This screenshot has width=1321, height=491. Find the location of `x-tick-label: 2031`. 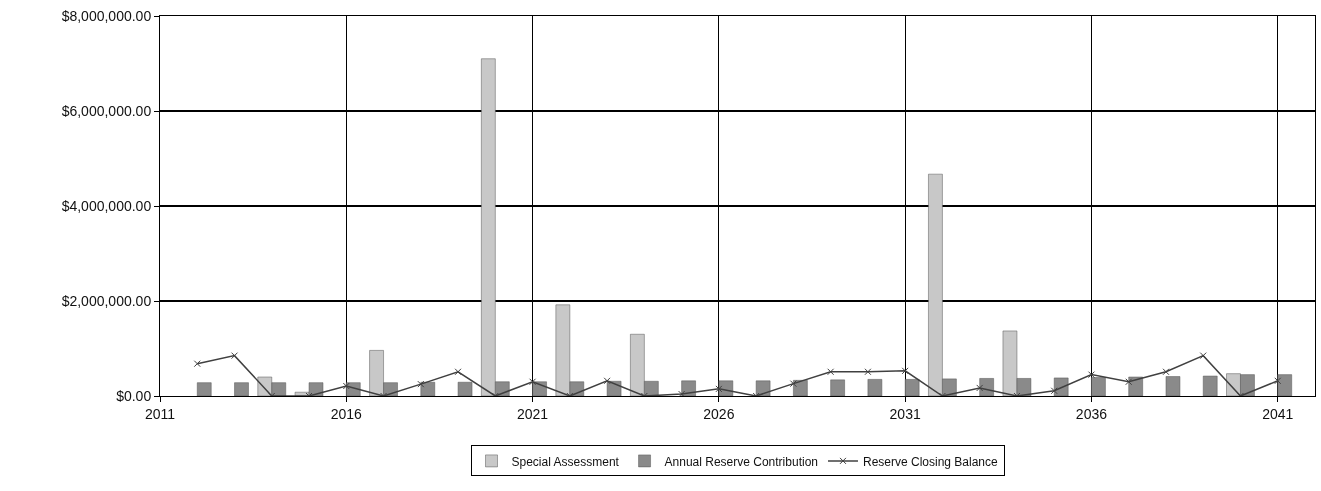

x-tick-label: 2031 is located at coordinates (905, 413).